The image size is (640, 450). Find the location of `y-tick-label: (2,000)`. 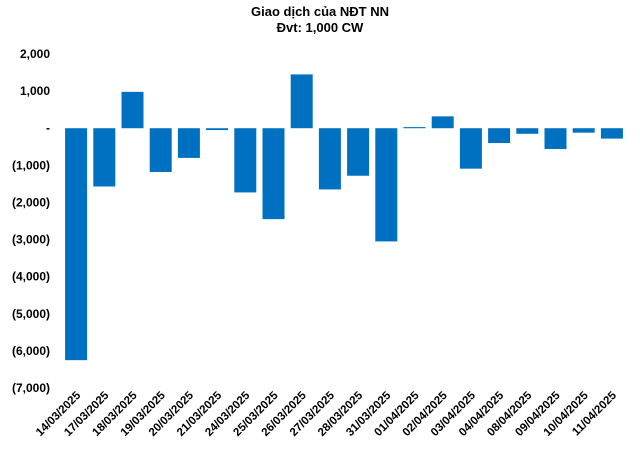

y-tick-label: (2,000) is located at coordinates (31, 202).